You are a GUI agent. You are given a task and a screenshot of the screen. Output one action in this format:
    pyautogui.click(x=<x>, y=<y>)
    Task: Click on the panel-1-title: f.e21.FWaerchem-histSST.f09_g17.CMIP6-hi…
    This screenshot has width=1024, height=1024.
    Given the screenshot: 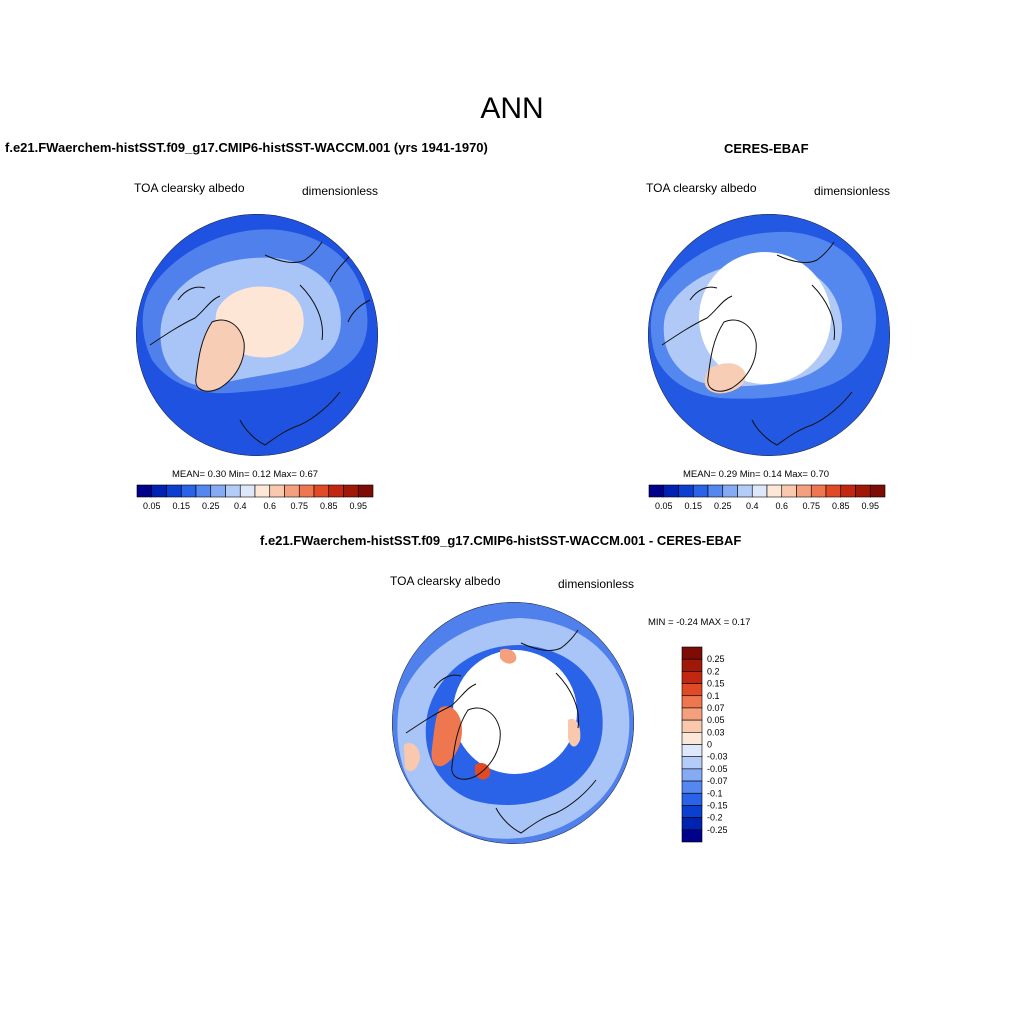 What is the action you would take?
    pyautogui.click(x=246, y=147)
    